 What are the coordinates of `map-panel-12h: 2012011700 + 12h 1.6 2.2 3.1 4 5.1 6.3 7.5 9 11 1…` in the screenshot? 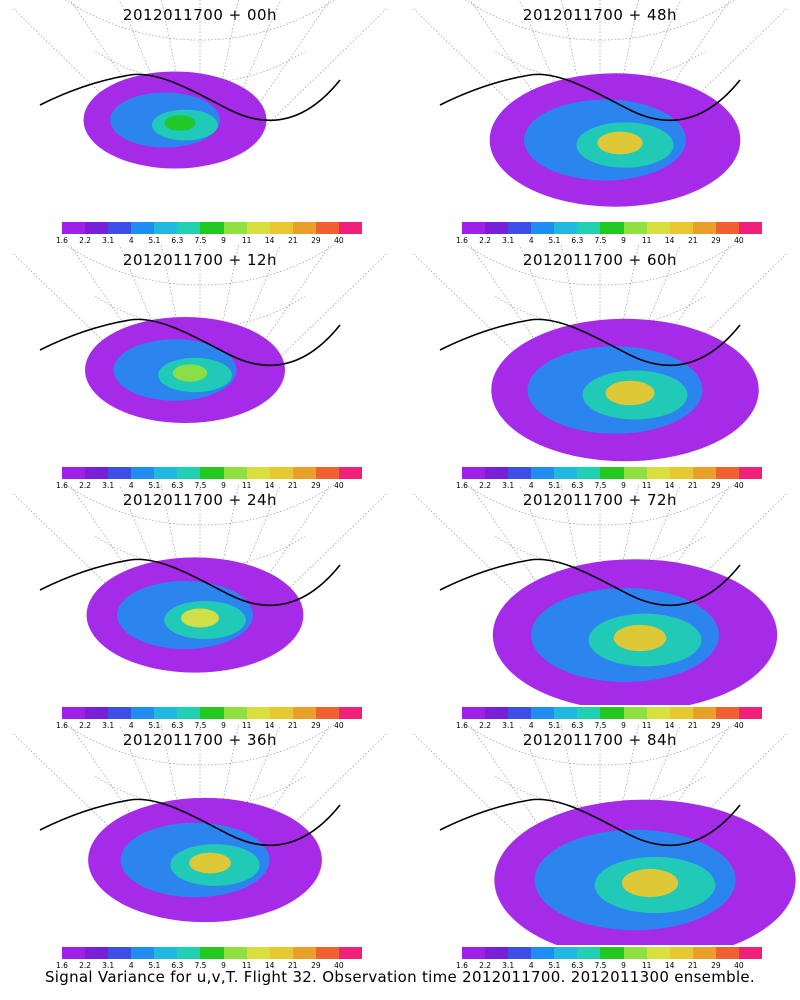 It's located at (200, 367).